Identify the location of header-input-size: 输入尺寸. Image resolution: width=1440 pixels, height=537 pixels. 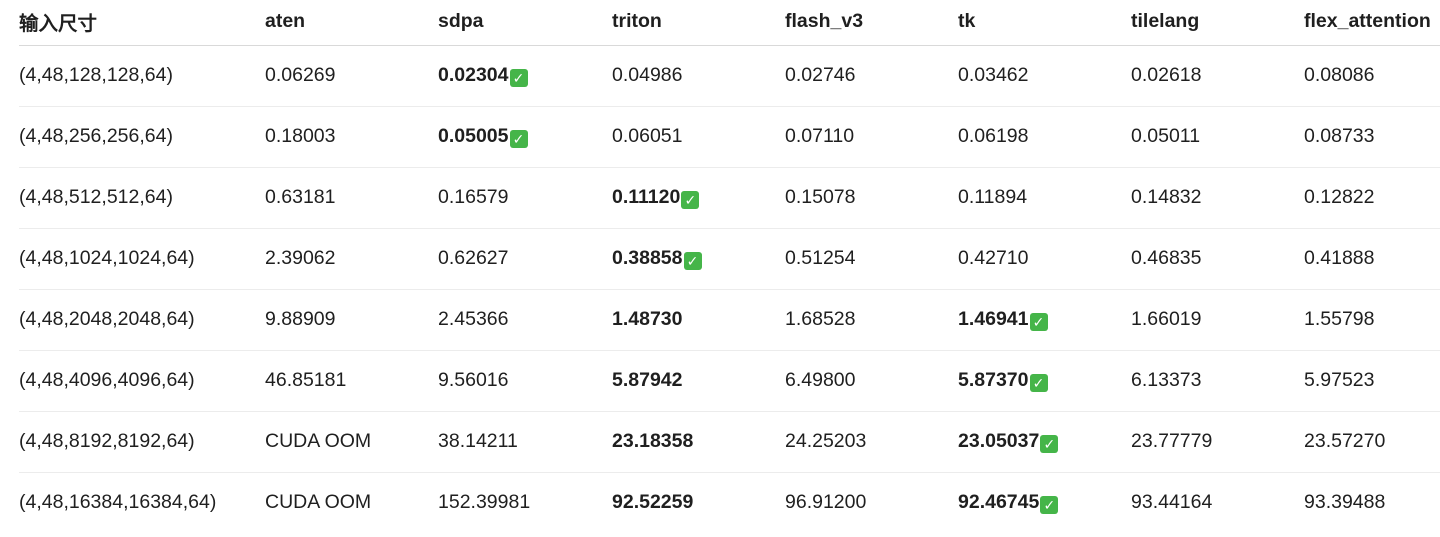
(142, 23).